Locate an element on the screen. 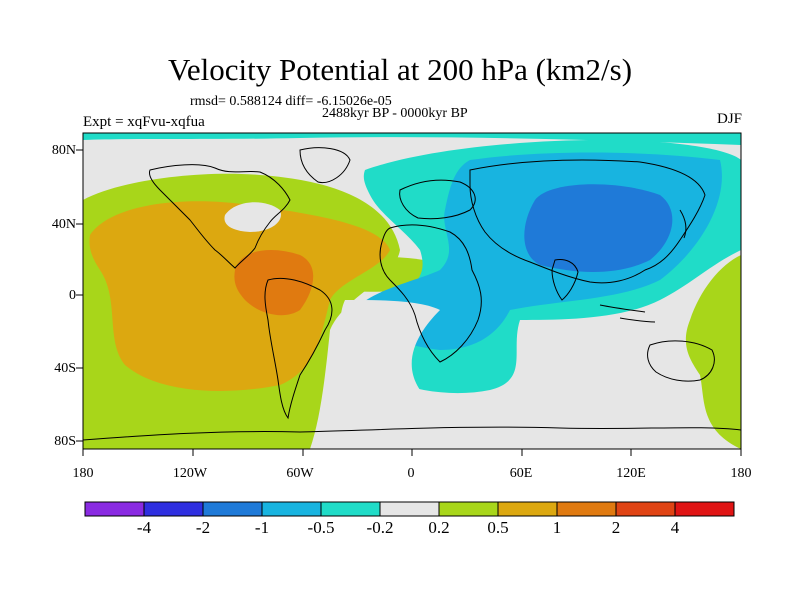  lon-label-120w: 120W is located at coordinates (190, 473).